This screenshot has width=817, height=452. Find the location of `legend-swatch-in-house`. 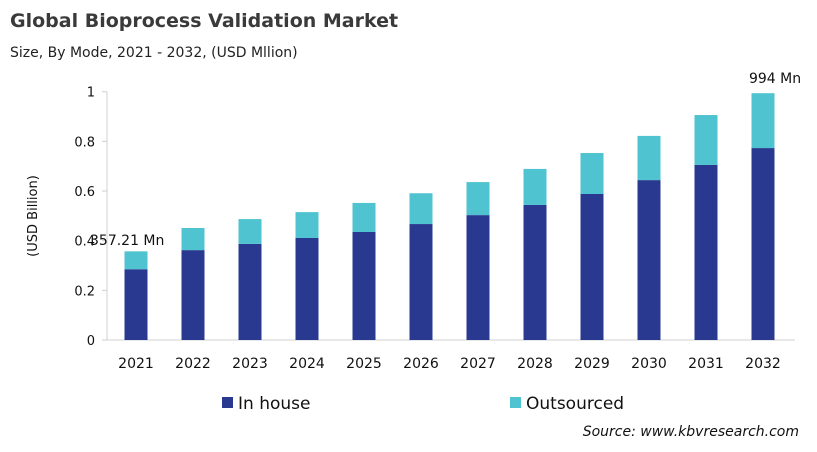

legend-swatch-in-house is located at coordinates (227, 402).